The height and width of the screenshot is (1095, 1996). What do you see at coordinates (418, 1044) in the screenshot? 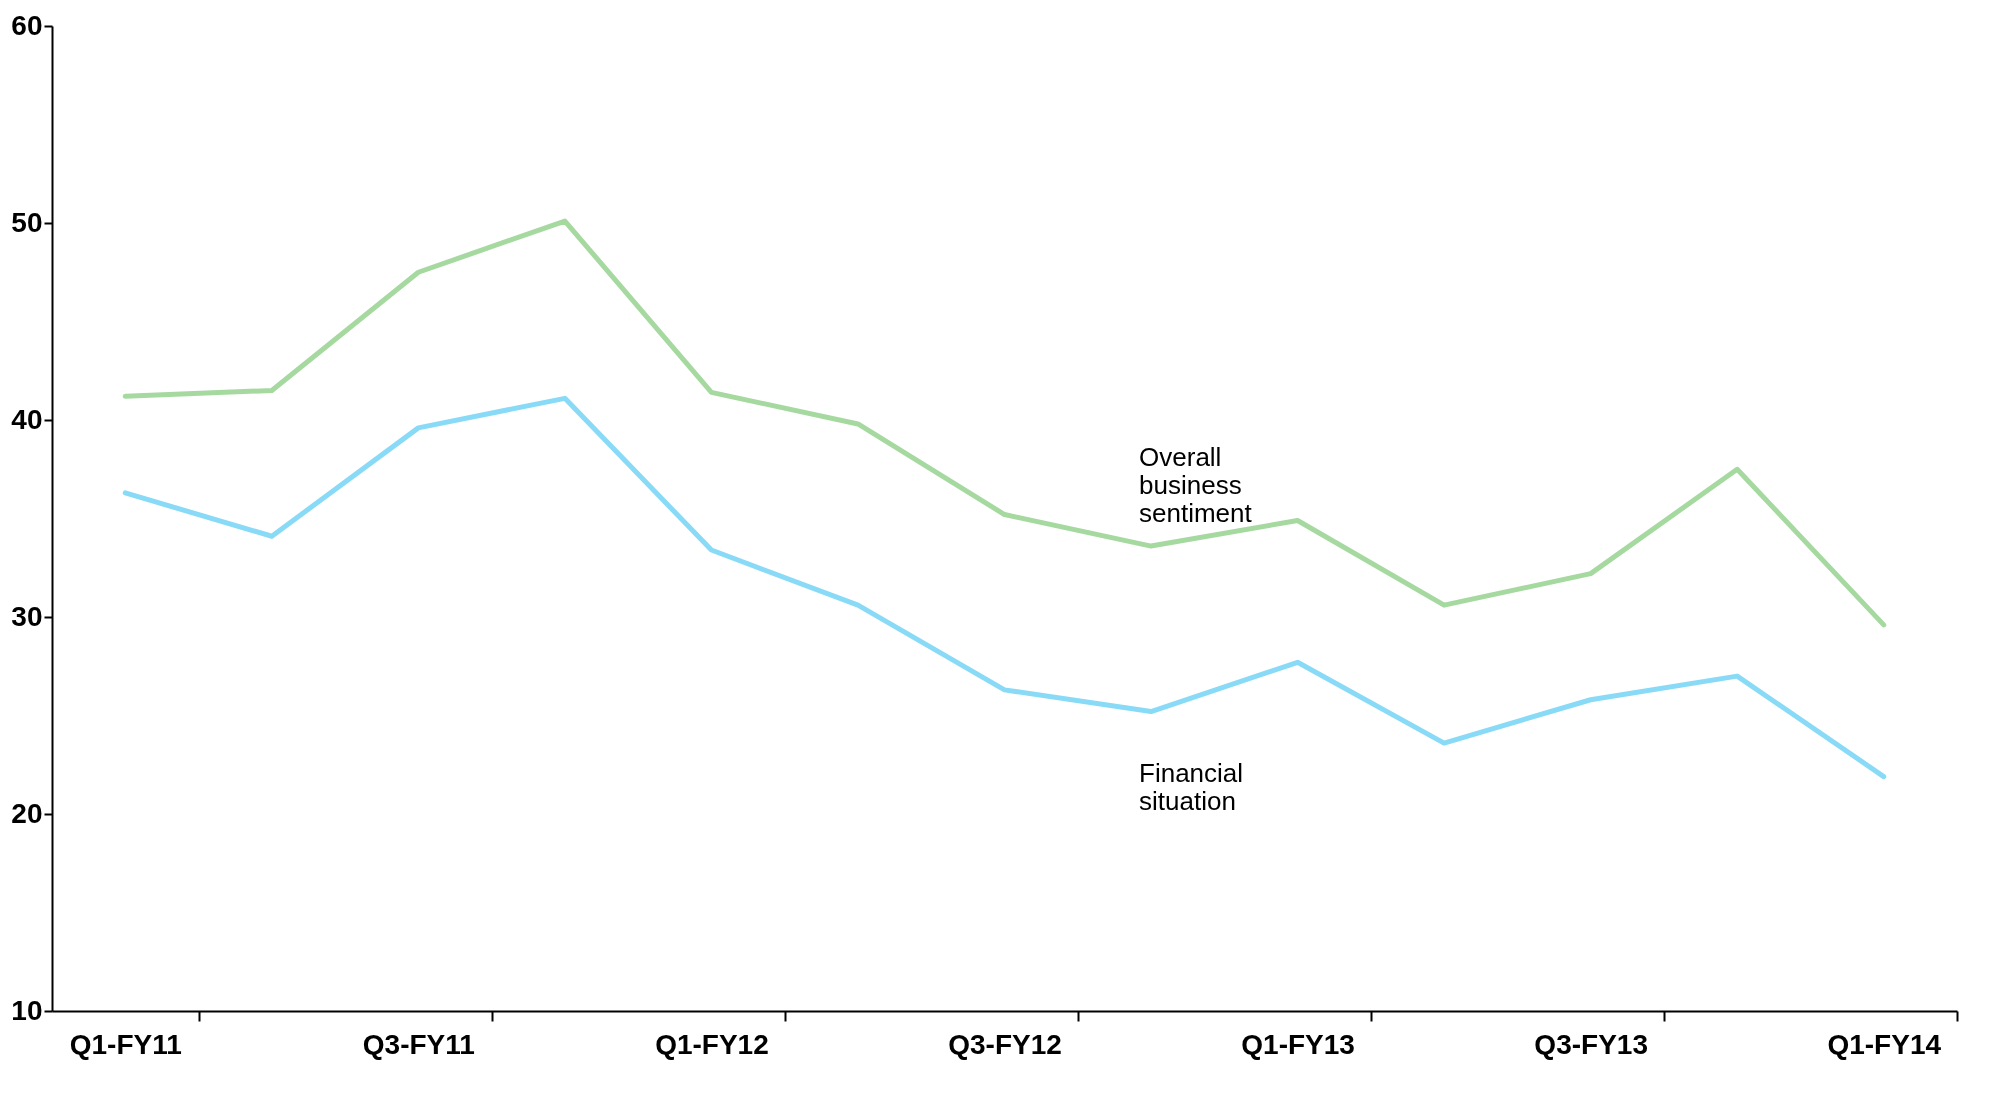
I see `x-tick-label: Q3-FY11` at bounding box center [418, 1044].